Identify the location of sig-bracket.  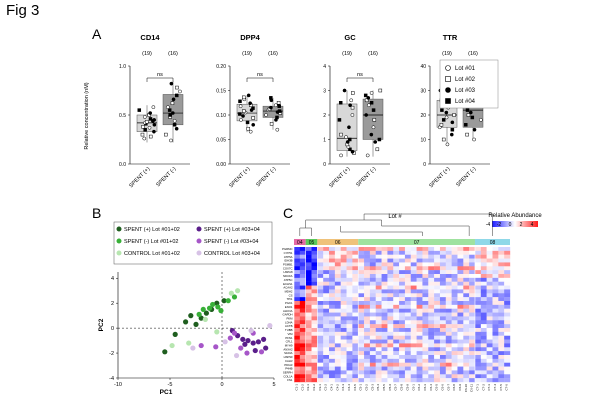
(360, 79).